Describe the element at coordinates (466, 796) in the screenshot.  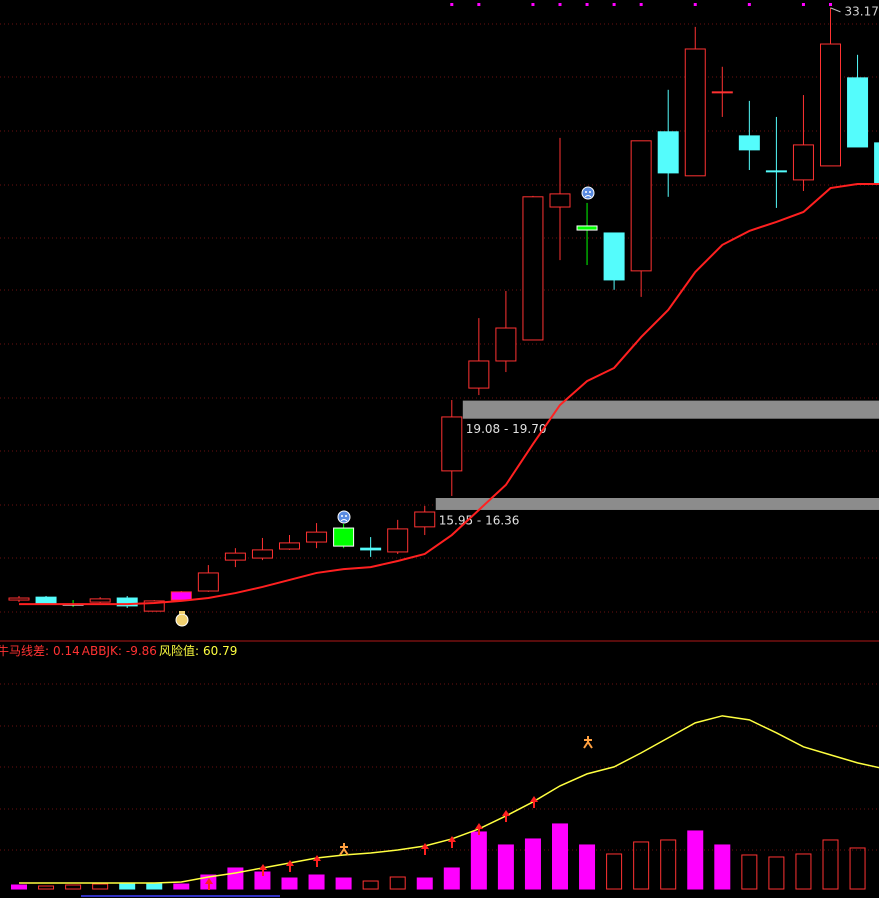
I see `person-icons` at that location.